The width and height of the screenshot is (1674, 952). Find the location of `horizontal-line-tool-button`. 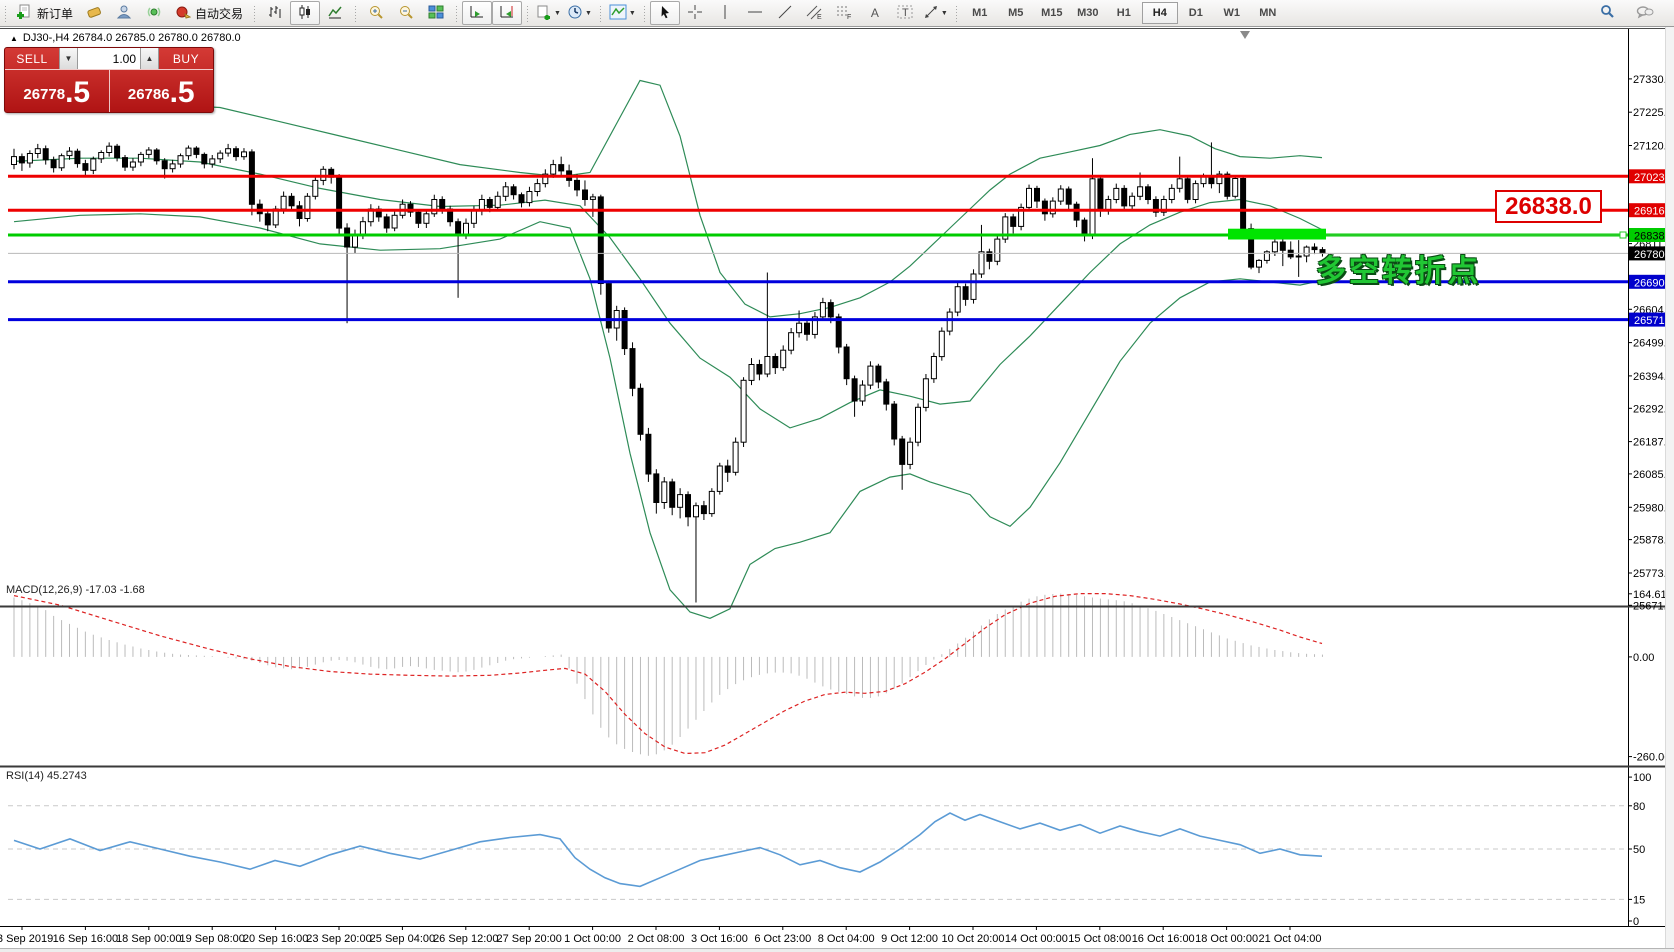

horizontal-line-tool-button is located at coordinates (755, 13).